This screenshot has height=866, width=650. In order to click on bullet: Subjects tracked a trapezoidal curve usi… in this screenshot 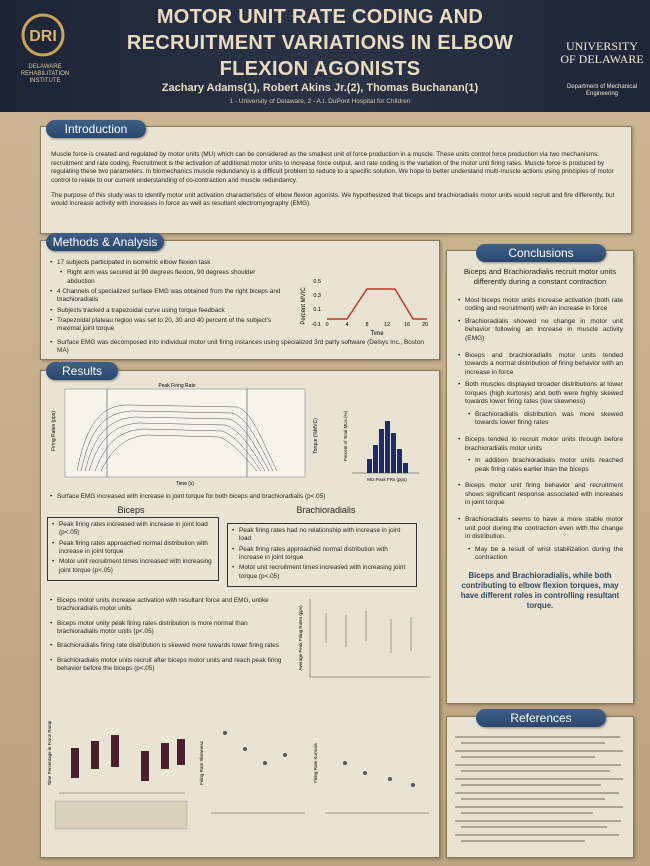, I will do `click(166, 311)`.